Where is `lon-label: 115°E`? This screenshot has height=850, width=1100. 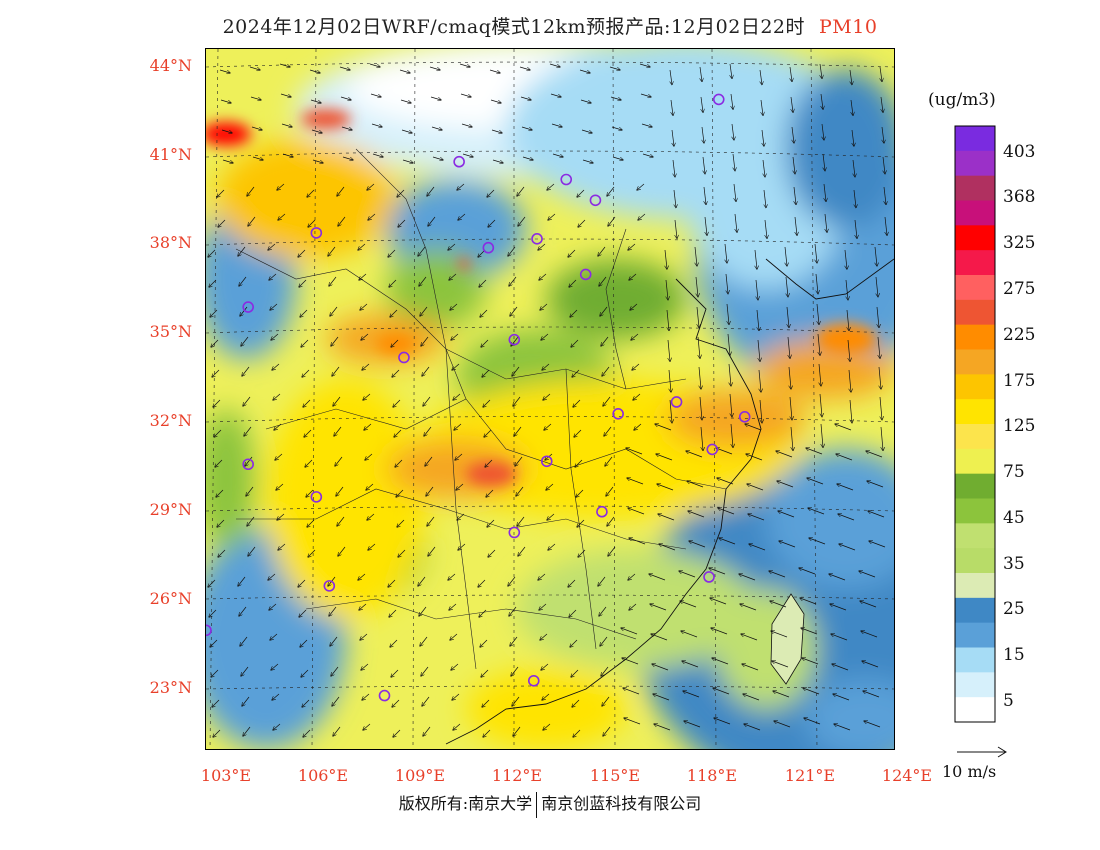
lon-label: 115°E is located at coordinates (615, 775).